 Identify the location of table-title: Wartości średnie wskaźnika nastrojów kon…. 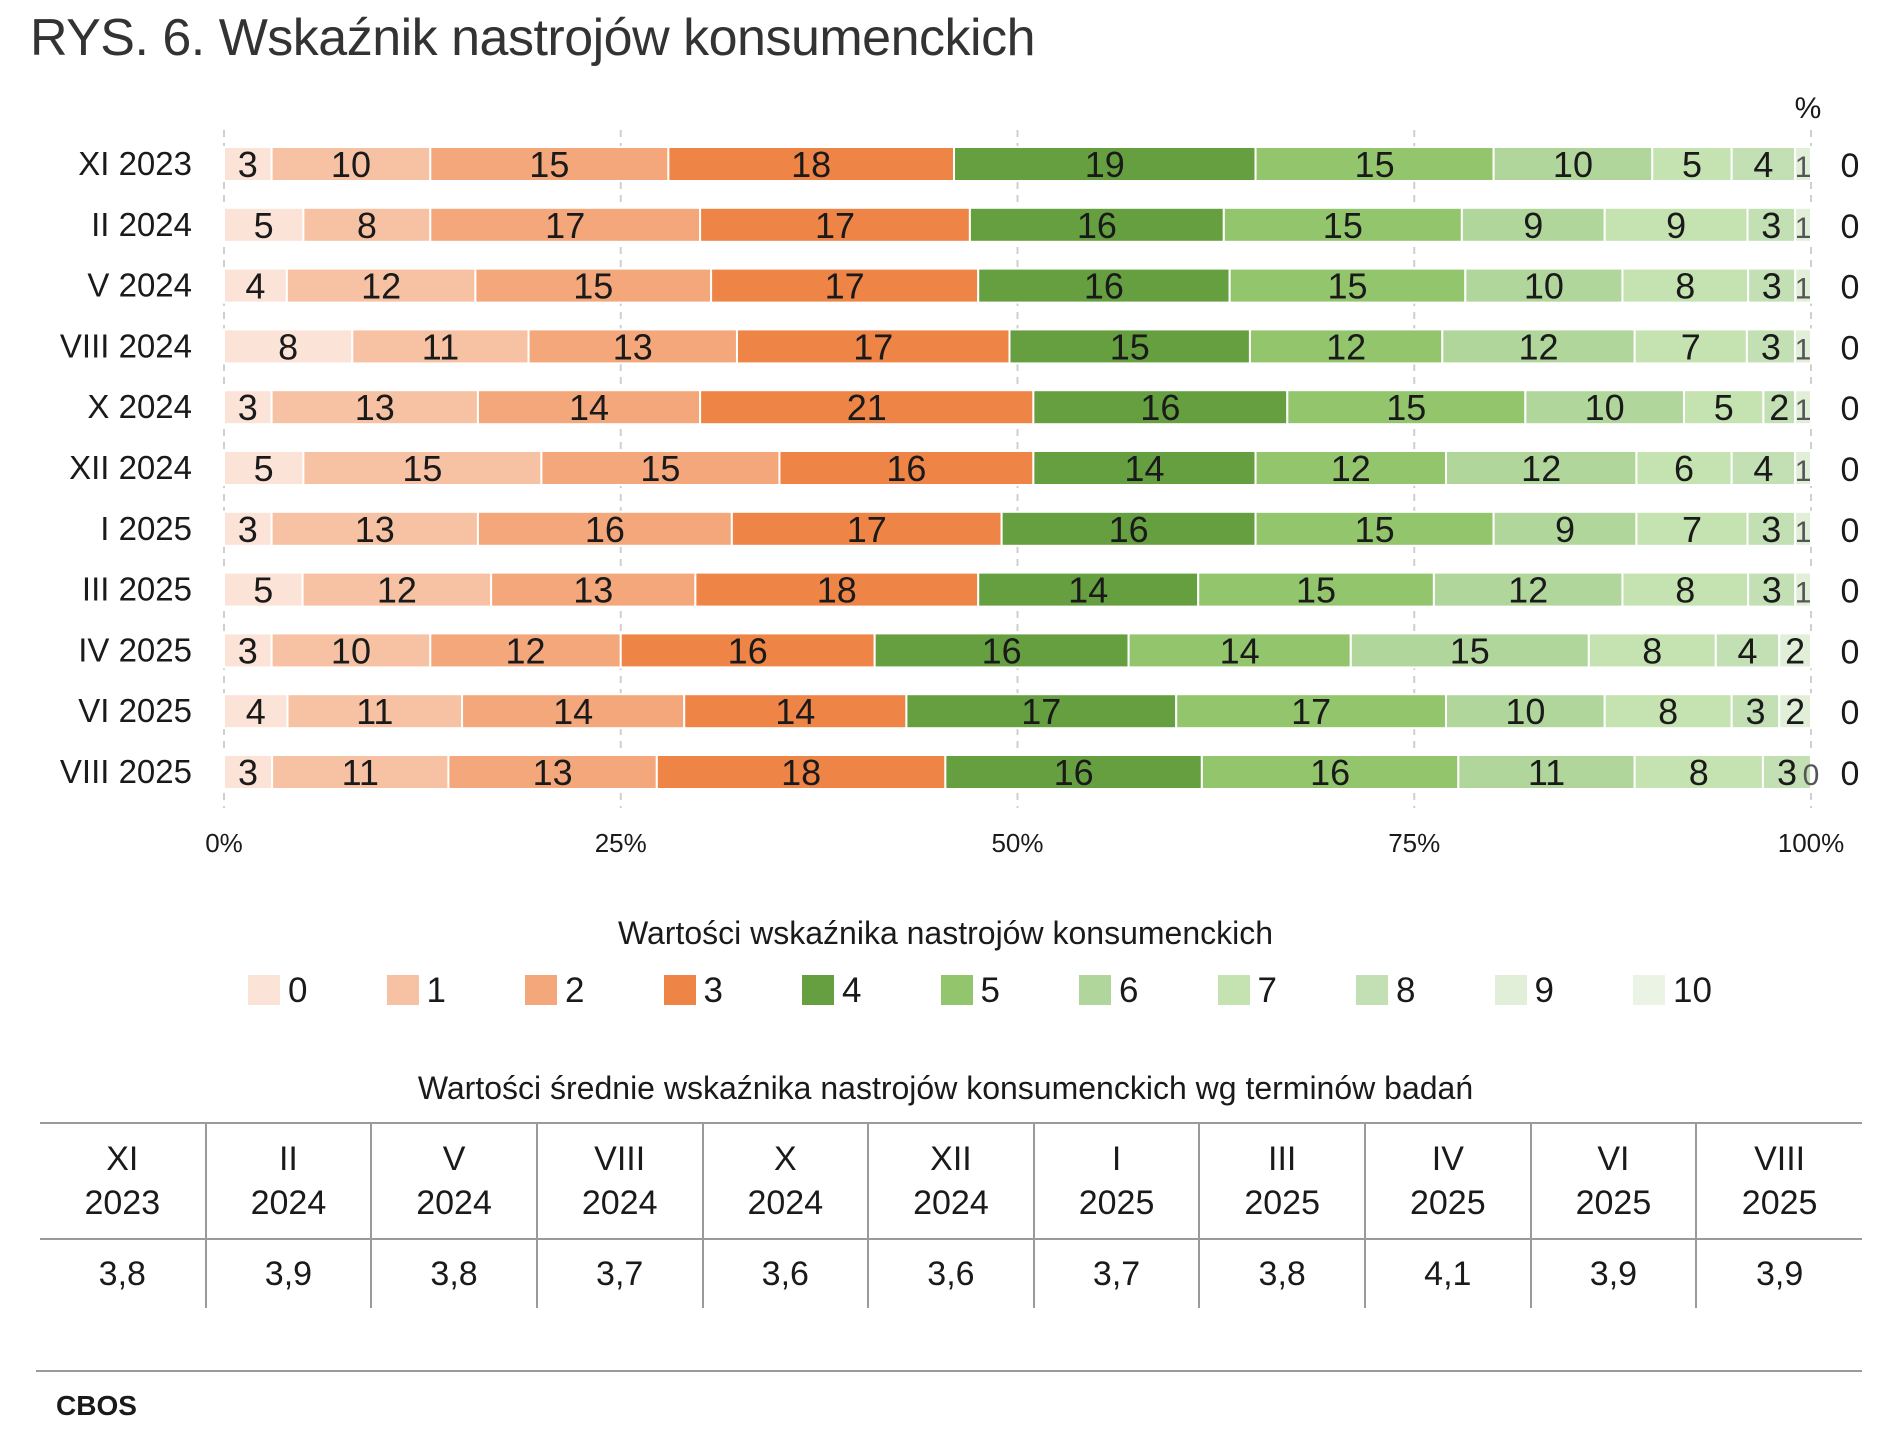
(945, 1088).